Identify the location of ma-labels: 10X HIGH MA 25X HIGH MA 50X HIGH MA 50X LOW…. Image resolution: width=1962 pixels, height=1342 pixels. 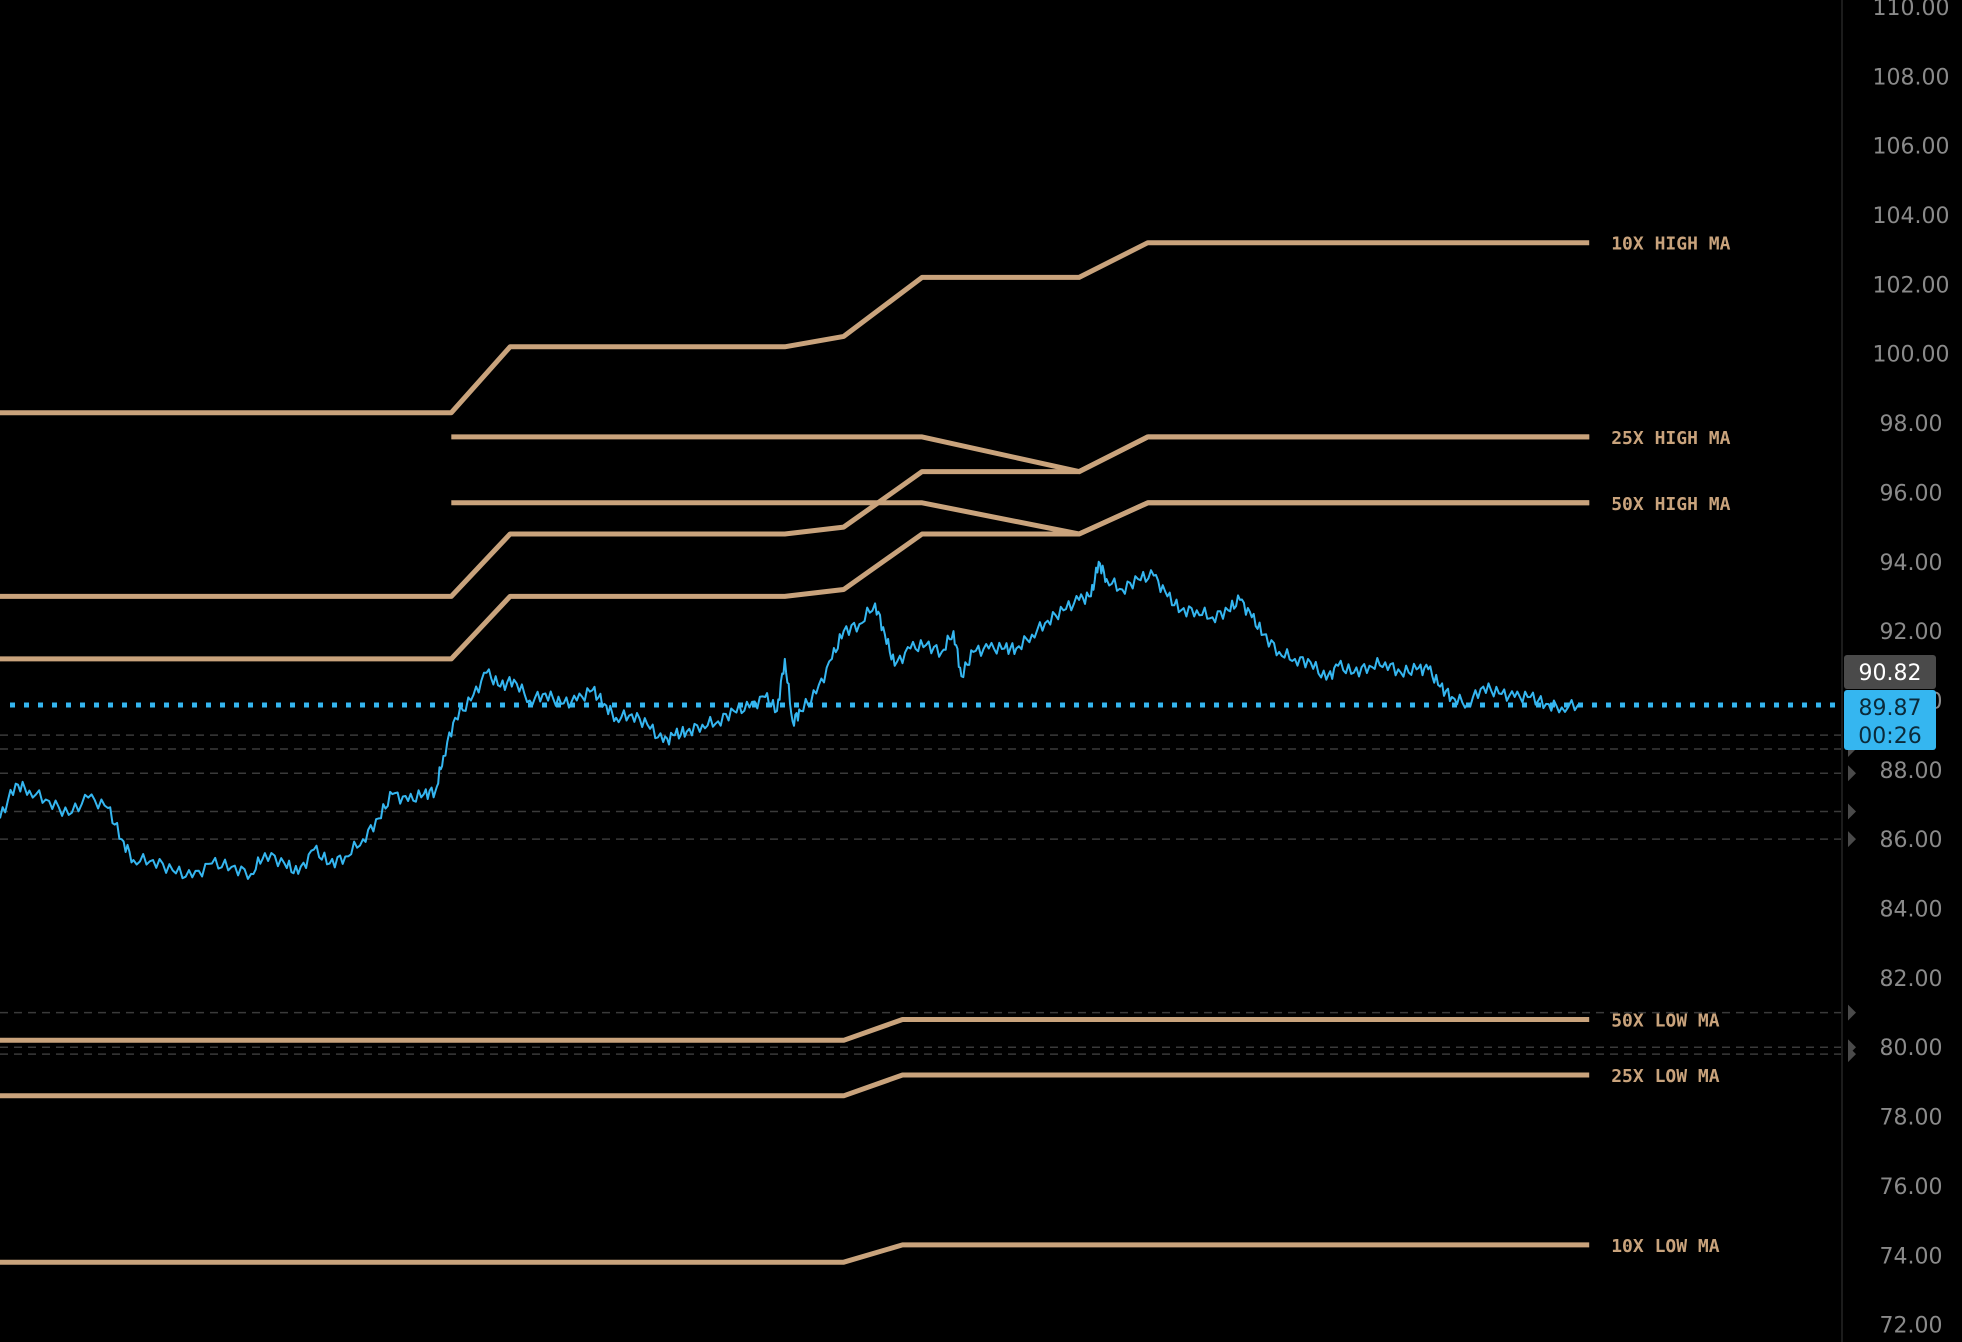
(1670, 745).